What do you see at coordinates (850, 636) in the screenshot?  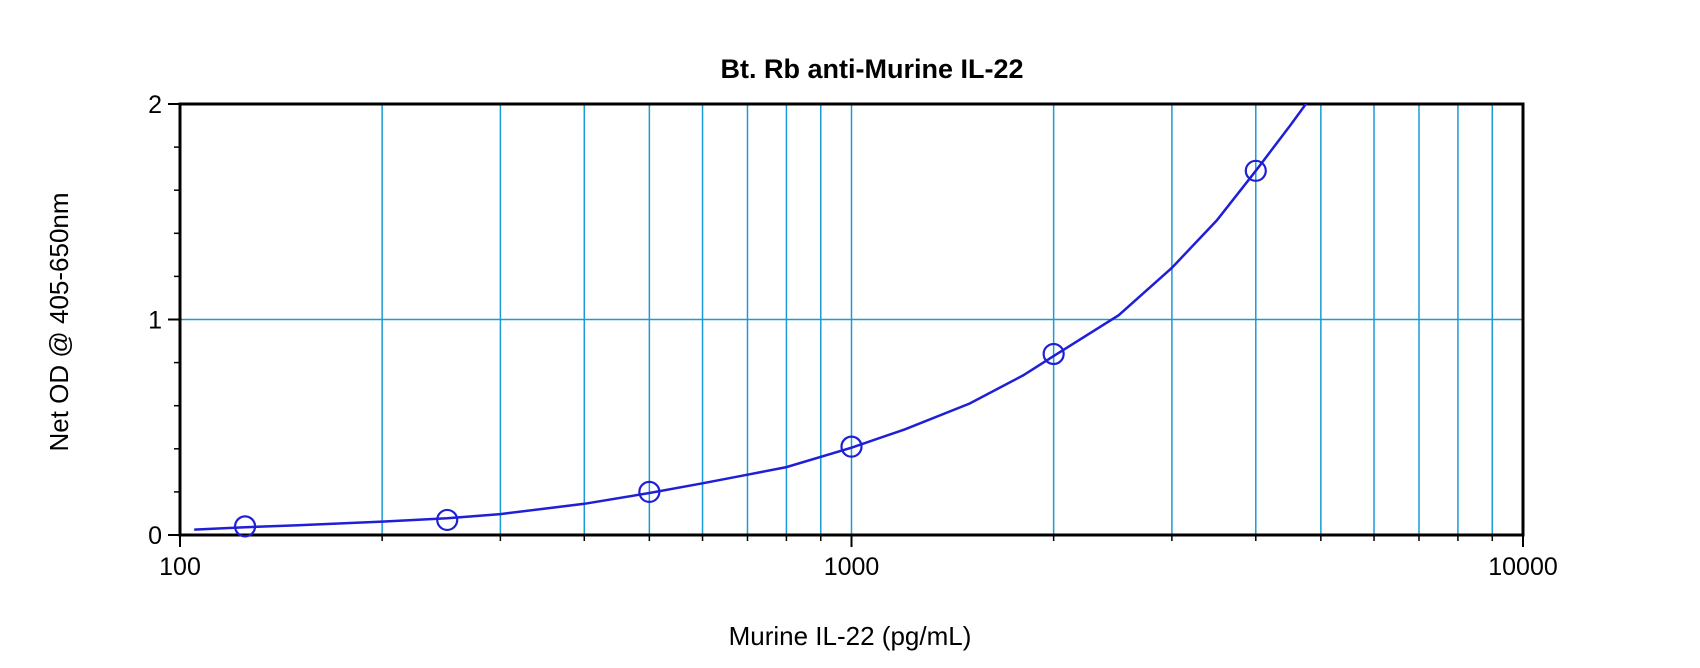 I see `x-axis-label: Murine IL-22 (pg/mL)` at bounding box center [850, 636].